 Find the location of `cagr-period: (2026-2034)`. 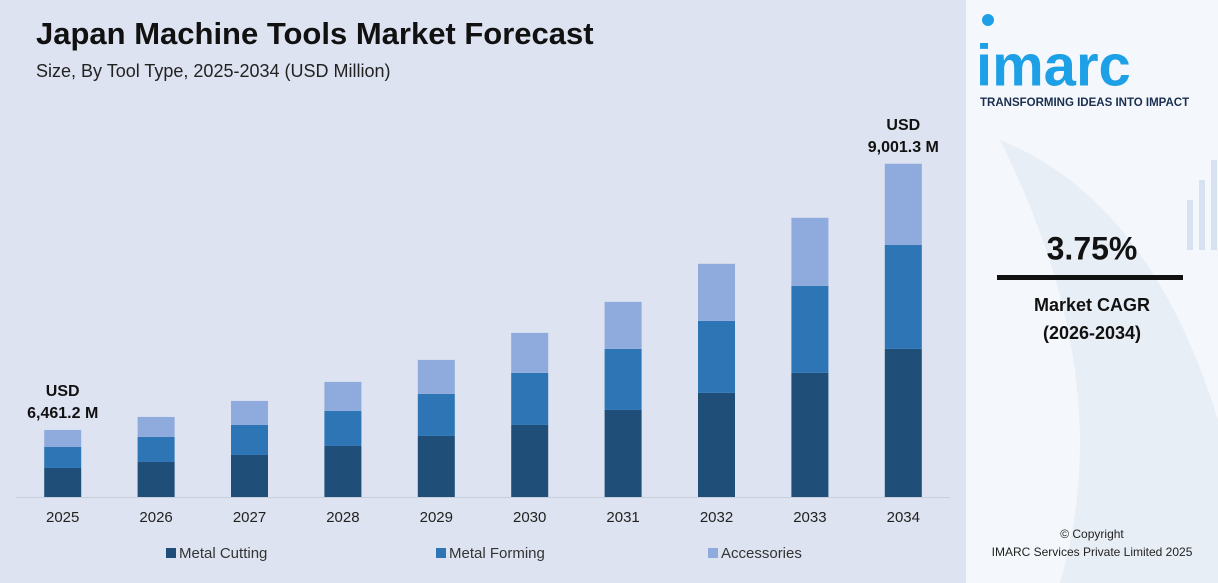

cagr-period: (2026-2034) is located at coordinates (1092, 333).